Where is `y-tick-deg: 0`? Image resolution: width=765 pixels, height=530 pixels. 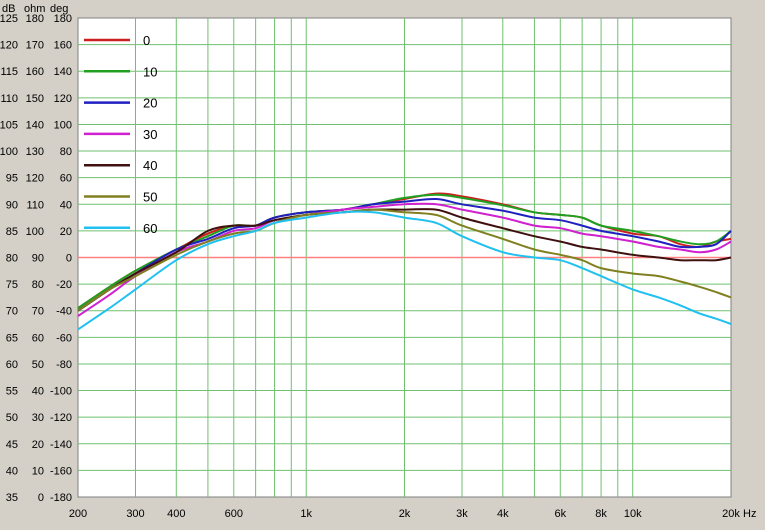 y-tick-deg: 0 is located at coordinates (69, 259).